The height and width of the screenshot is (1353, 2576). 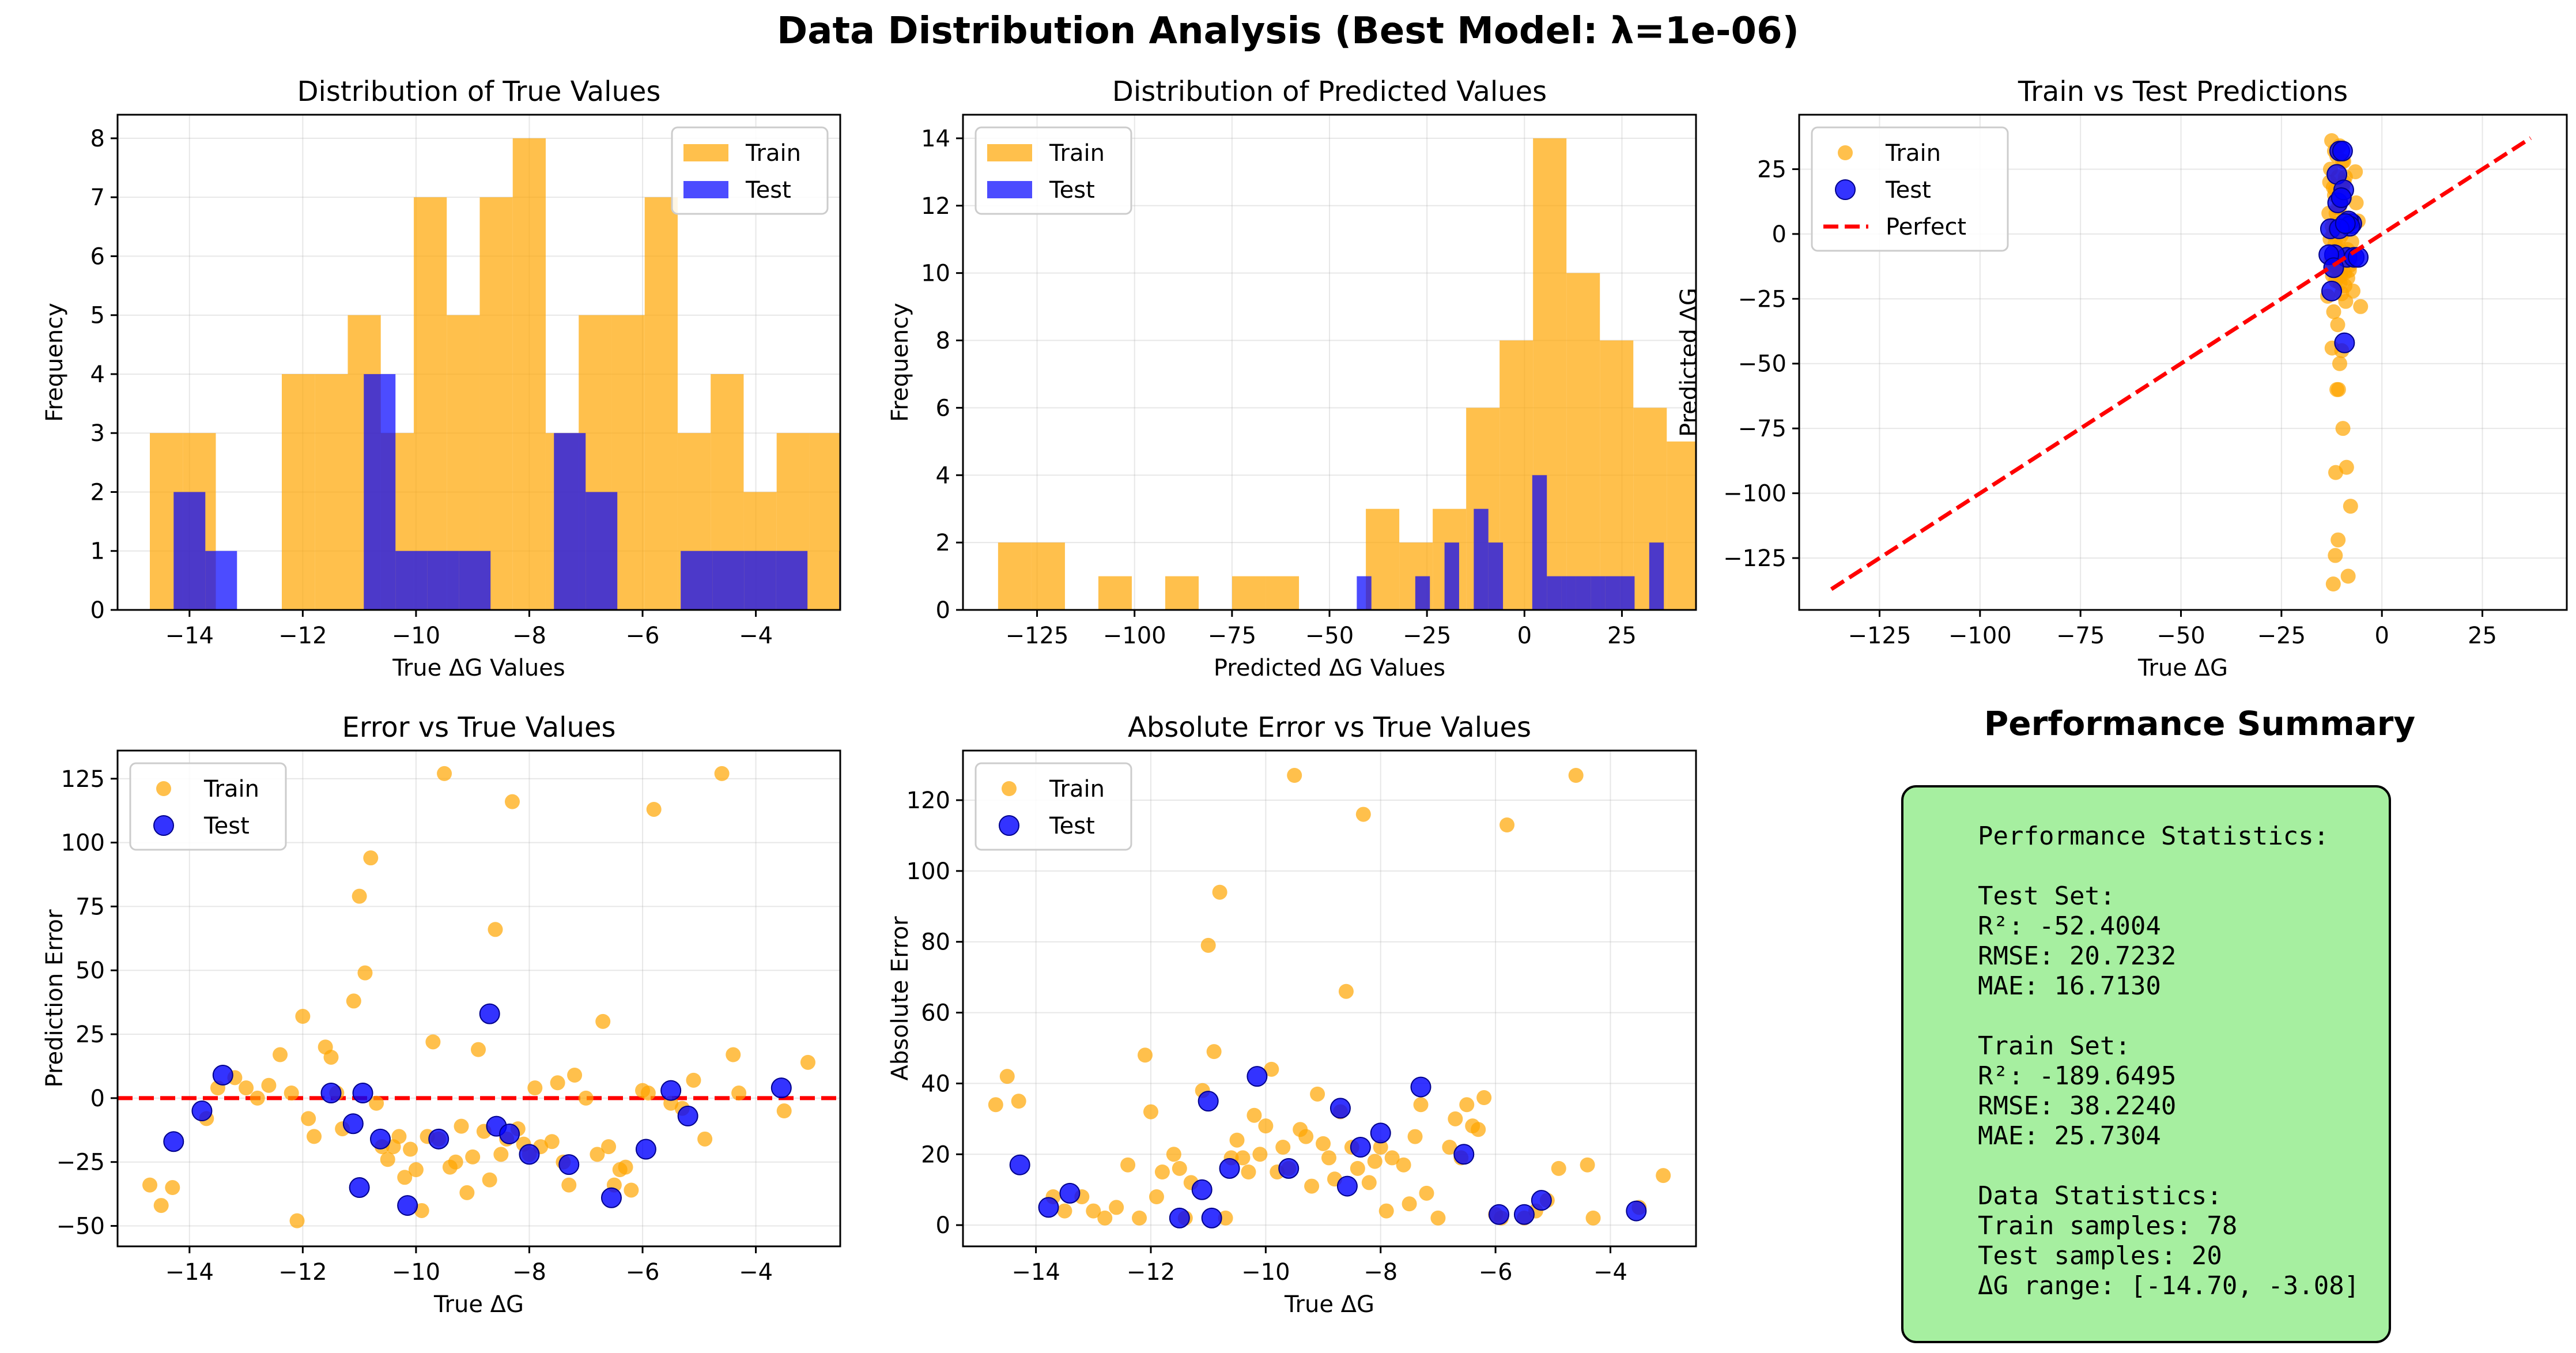 What do you see at coordinates (1232, 636) in the screenshot?
I see `x-tick-label: −75` at bounding box center [1232, 636].